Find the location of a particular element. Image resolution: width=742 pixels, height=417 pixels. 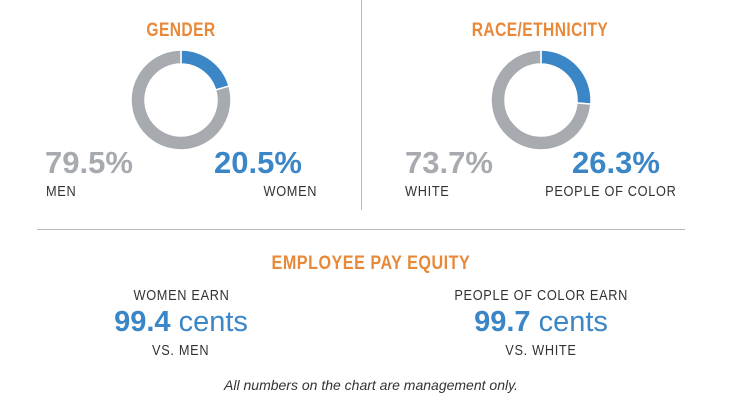

women-percent-label: 20.5% is located at coordinates (258, 162).